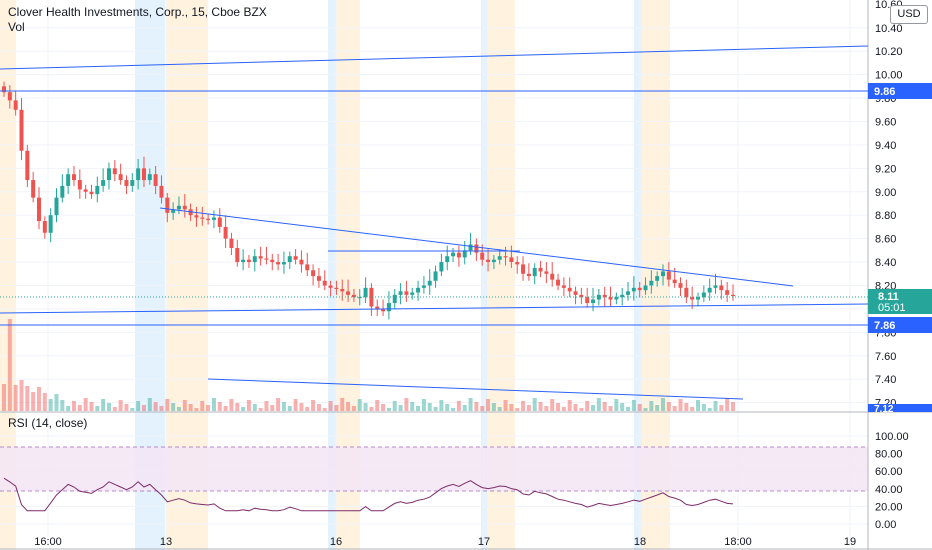 This screenshot has width=932, height=550. Describe the element at coordinates (889, 455) in the screenshot. I see `rsi-tick-label: 80.00` at that location.